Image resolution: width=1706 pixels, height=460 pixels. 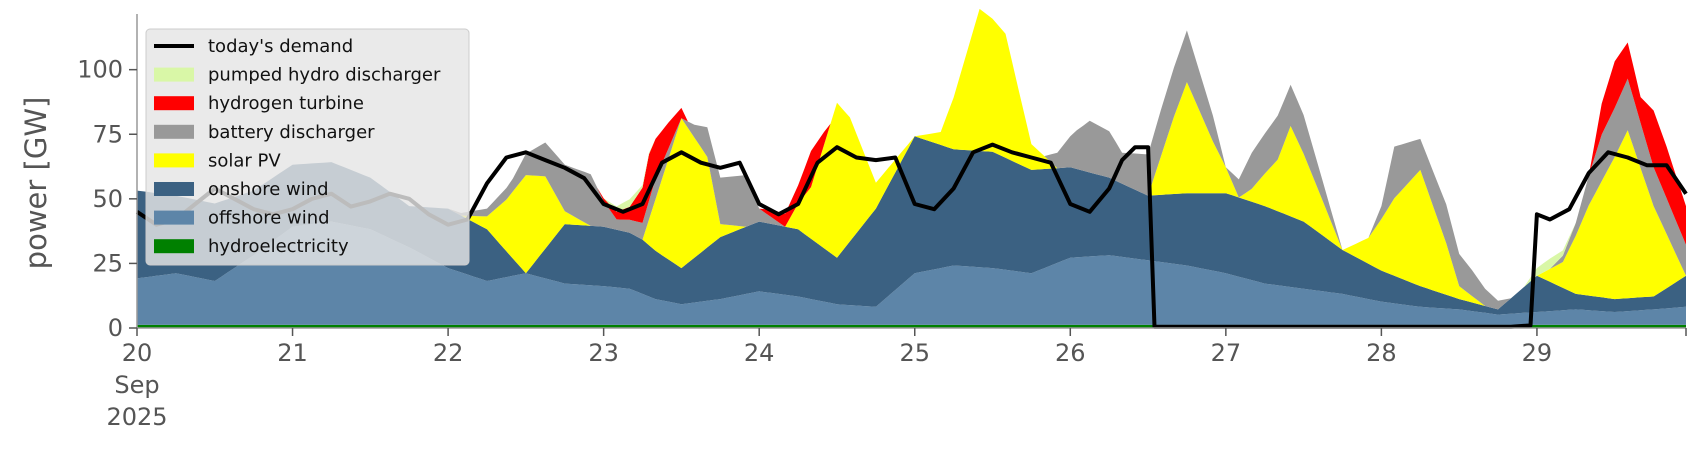 What do you see at coordinates (174, 217) in the screenshot?
I see `legend-swatch-offshore-wind` at bounding box center [174, 217].